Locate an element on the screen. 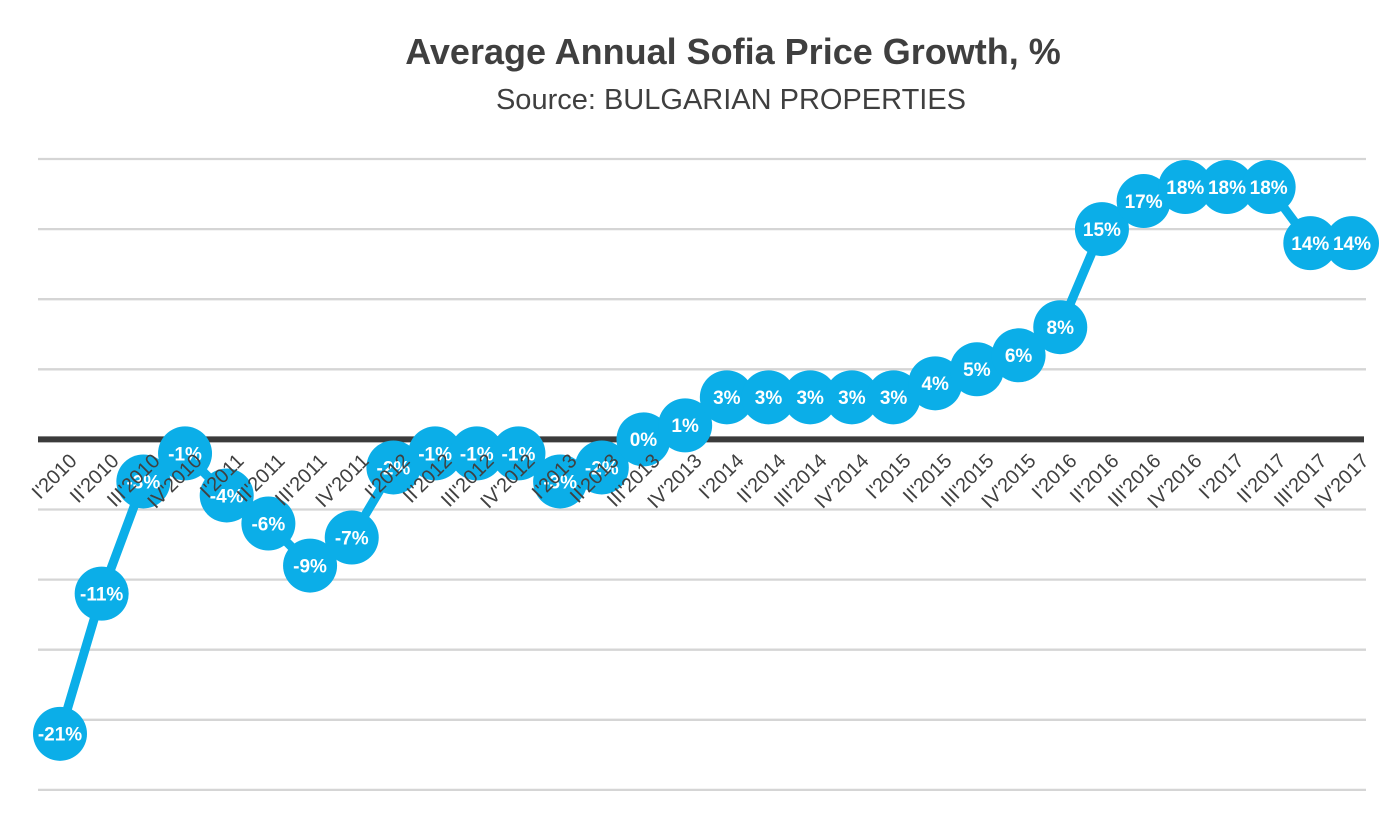 The width and height of the screenshot is (1379, 816). data-point-label: -6% is located at coordinates (268, 524).